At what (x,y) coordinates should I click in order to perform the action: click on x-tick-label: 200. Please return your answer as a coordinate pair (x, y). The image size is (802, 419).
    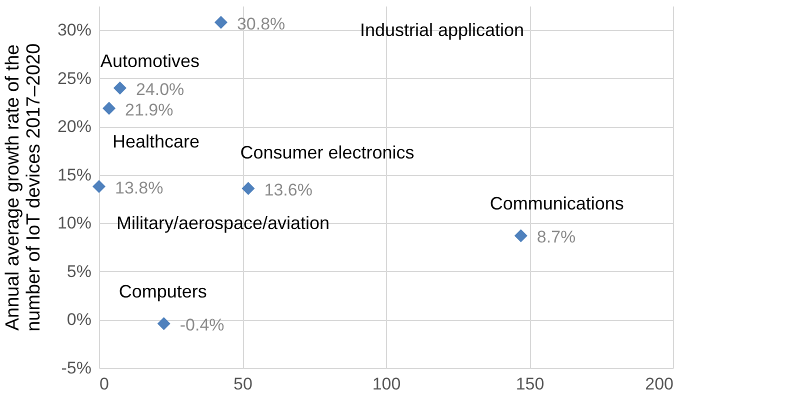
    Looking at the image, I should click on (659, 384).